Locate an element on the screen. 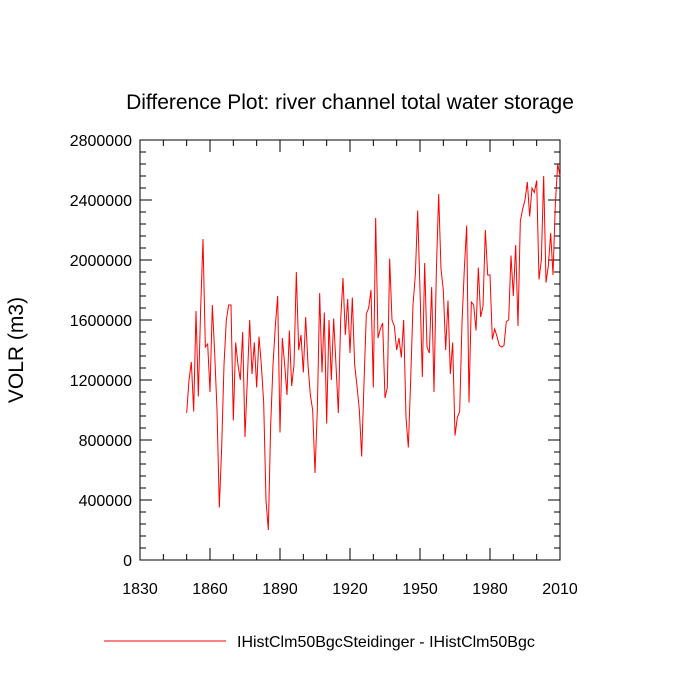 The height and width of the screenshot is (700, 700). y-axis-label: VOLR (m3) is located at coordinates (16, 350).